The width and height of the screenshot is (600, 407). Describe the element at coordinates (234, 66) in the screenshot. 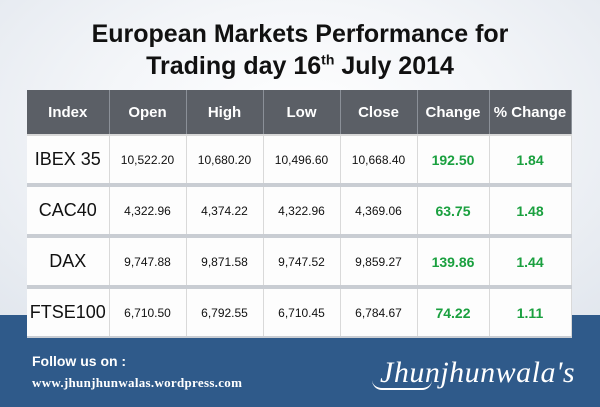

I see `title-line-2-text: Trading day 16` at that location.